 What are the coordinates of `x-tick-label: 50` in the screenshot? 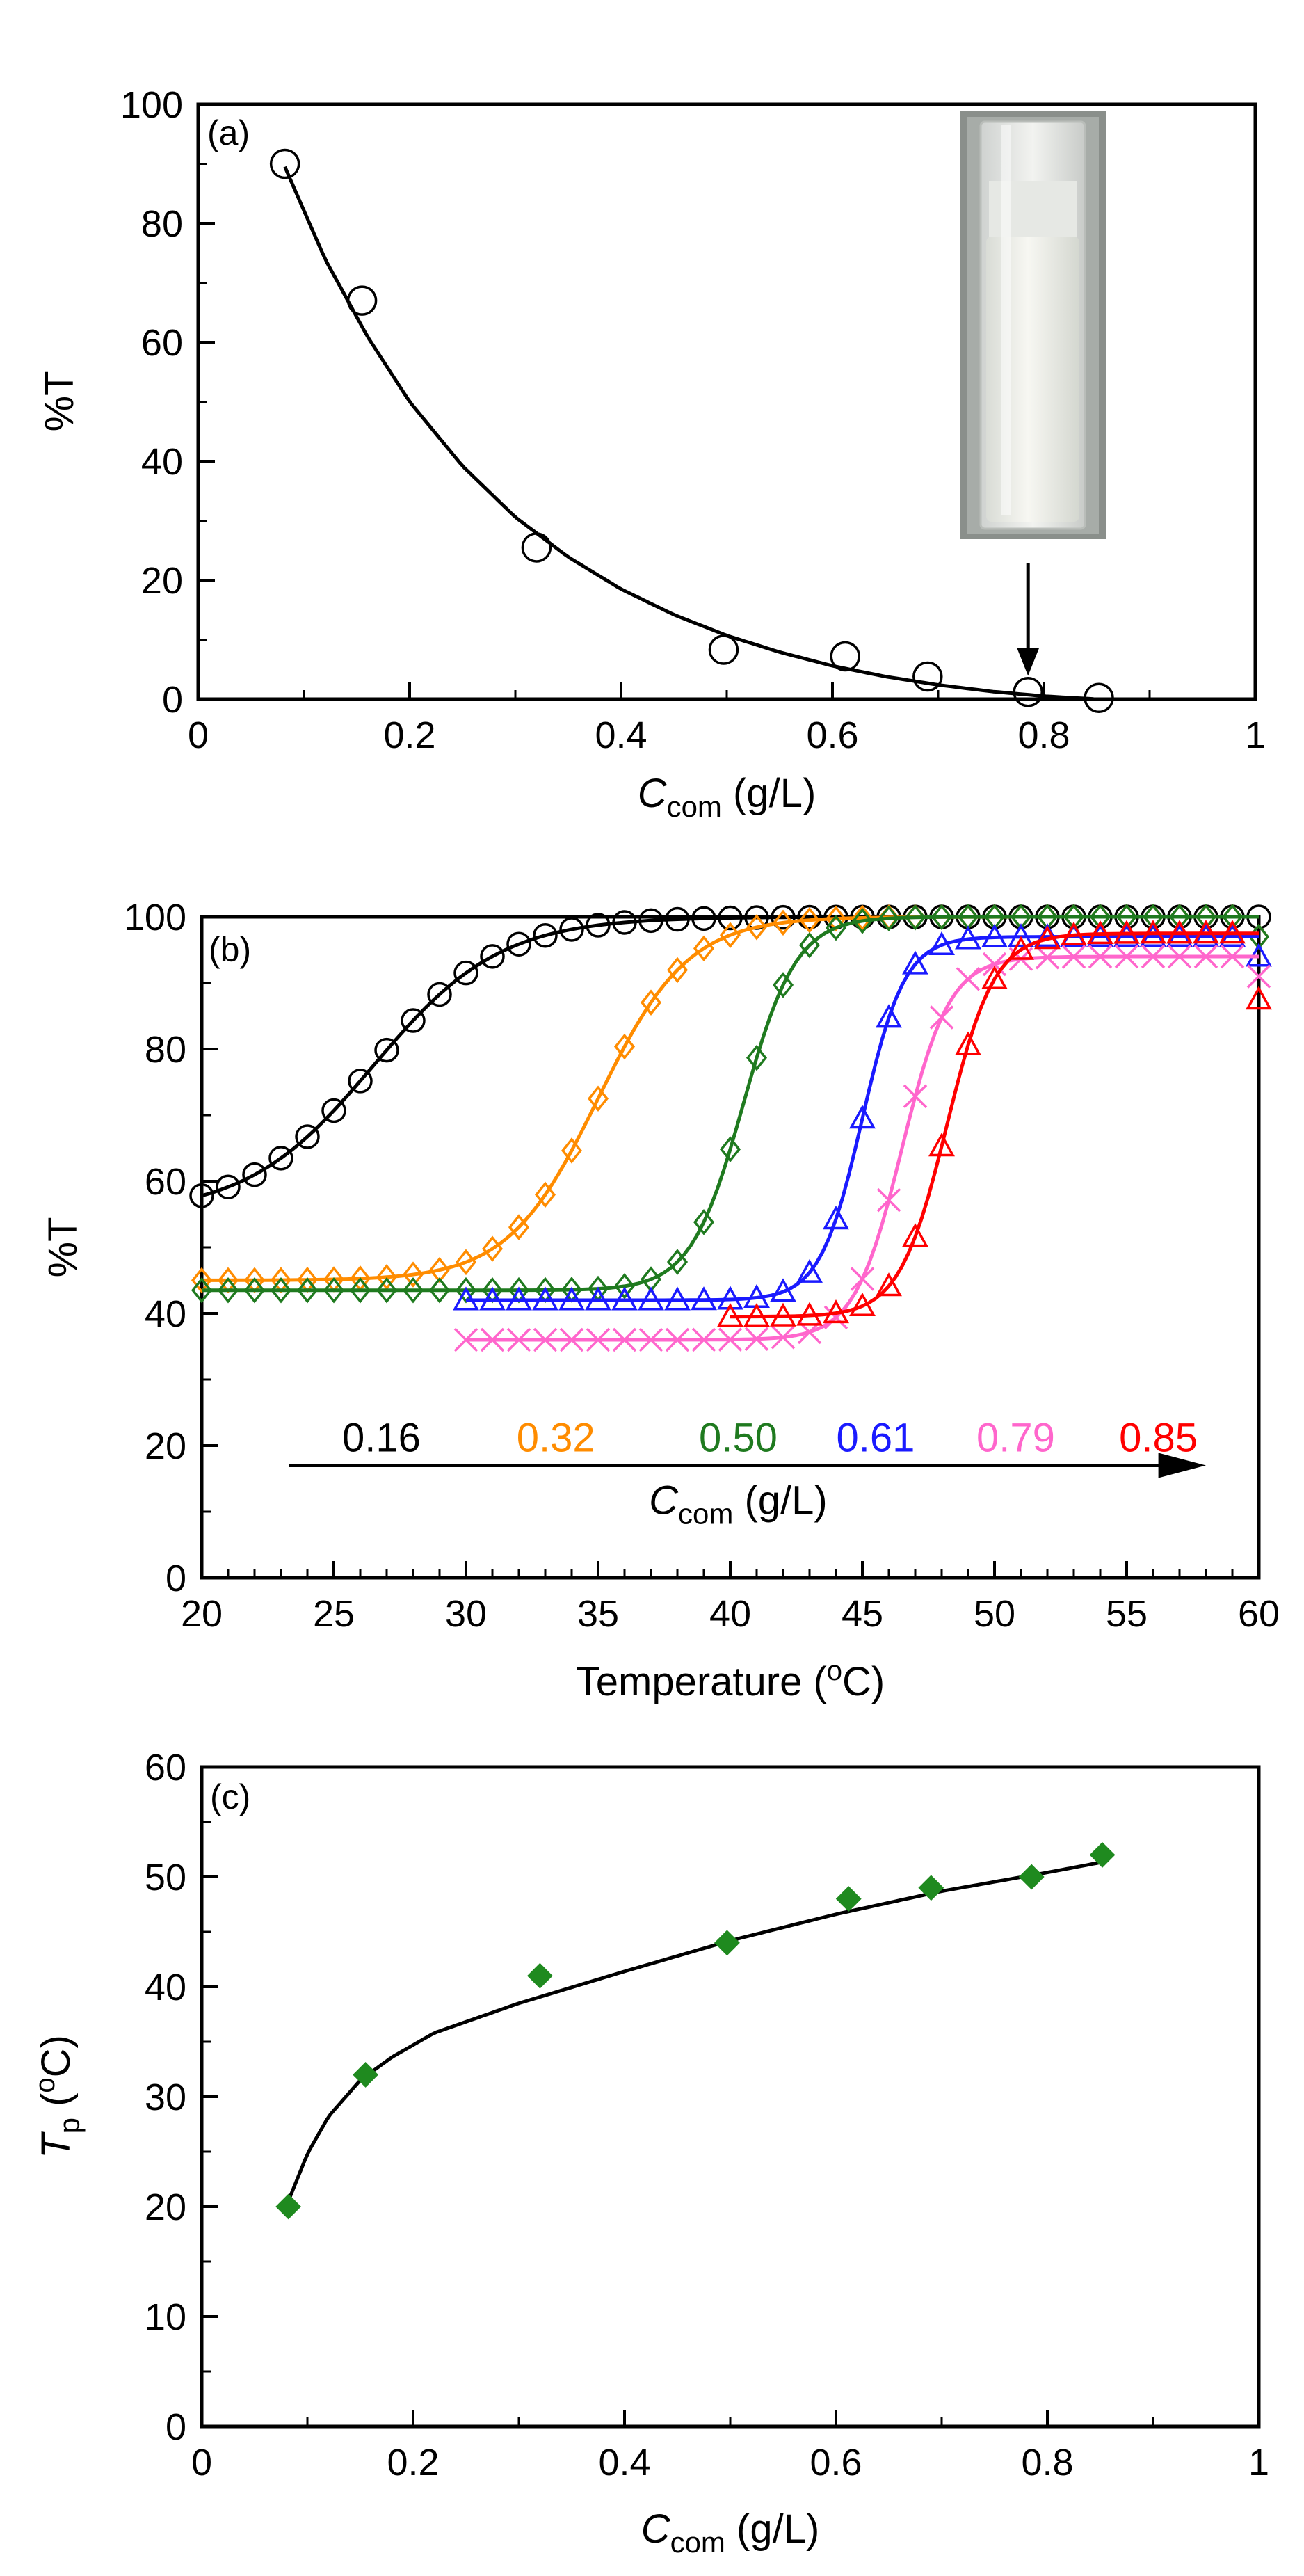 It's located at (994, 1614).